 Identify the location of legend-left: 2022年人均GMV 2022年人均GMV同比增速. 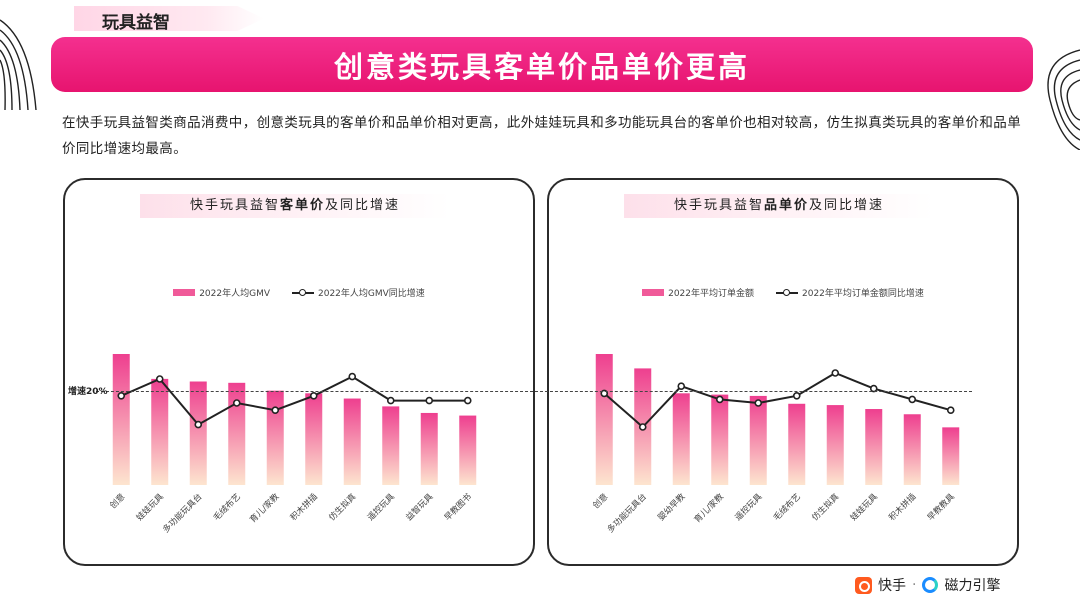
(299, 292).